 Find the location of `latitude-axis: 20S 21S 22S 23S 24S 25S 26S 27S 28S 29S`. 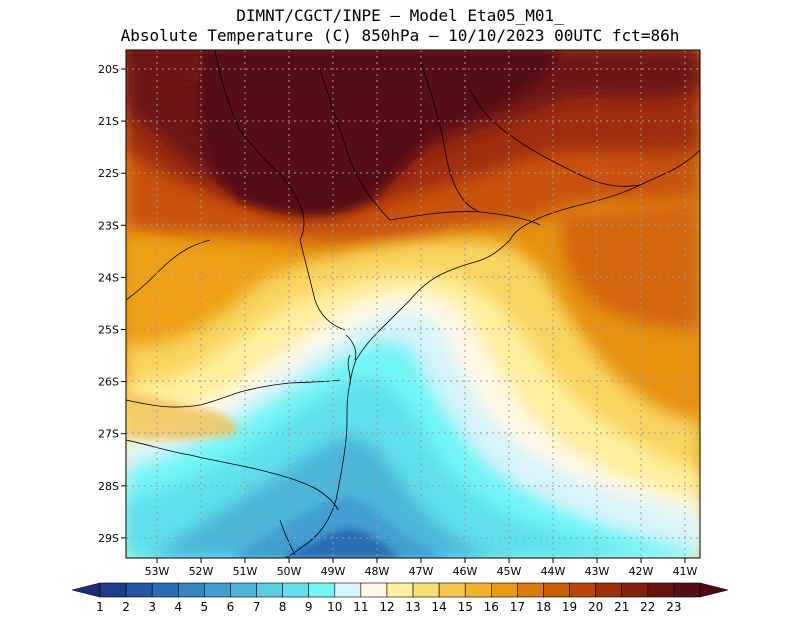

latitude-axis: 20S 21S 22S 23S 24S 25S 26S 27S 28S 29S is located at coordinates (112, 304).